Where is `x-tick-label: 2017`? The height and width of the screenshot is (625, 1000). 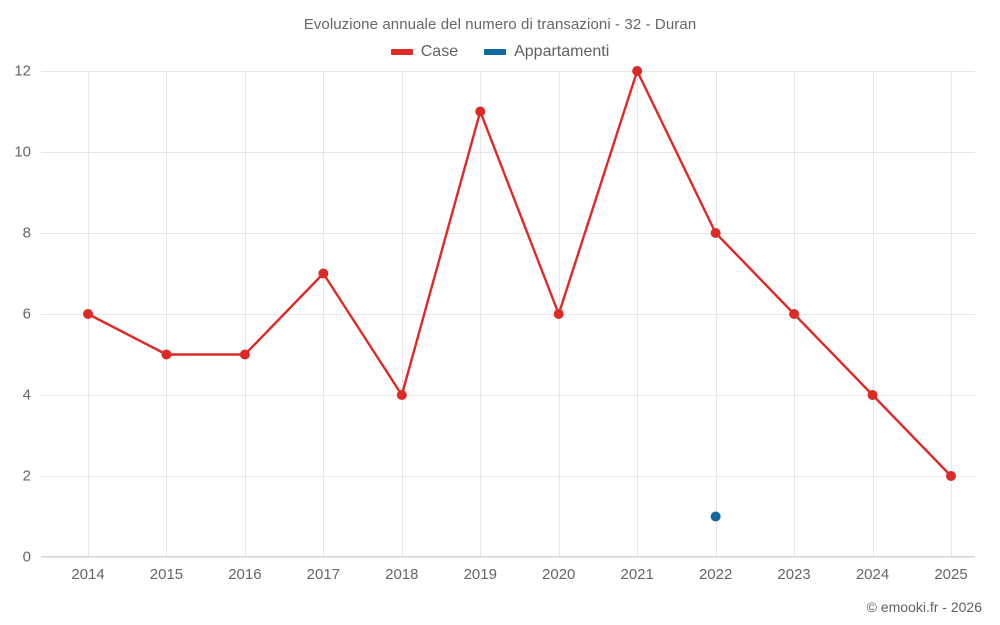 x-tick-label: 2017 is located at coordinates (323, 574).